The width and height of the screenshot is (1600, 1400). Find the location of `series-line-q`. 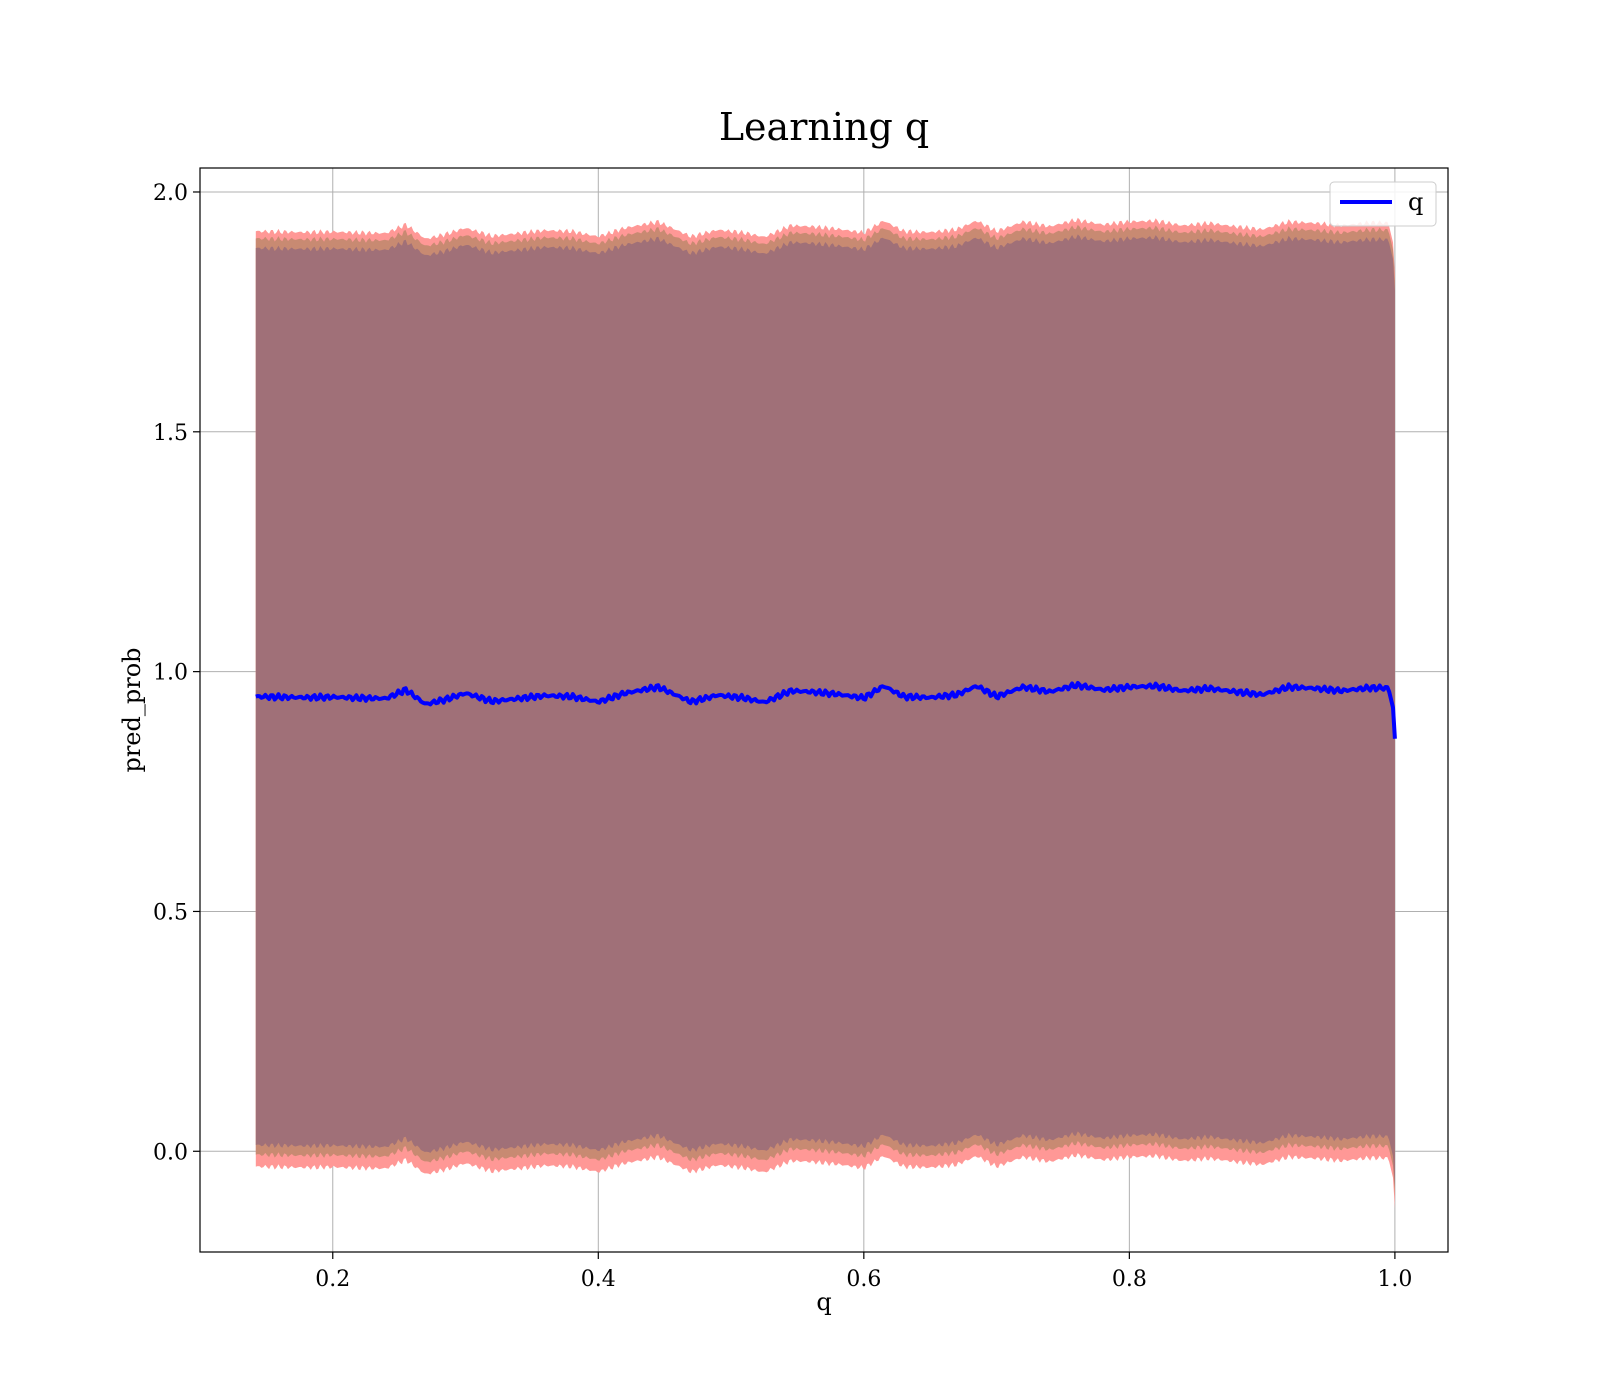

series-line-q is located at coordinates (826, 709).